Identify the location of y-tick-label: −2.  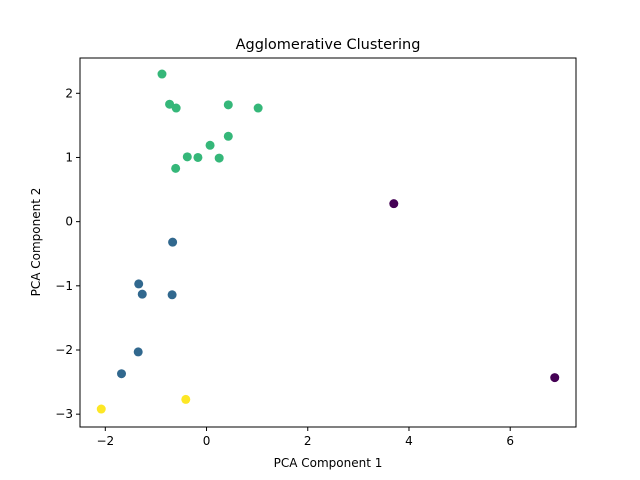
(64, 350).